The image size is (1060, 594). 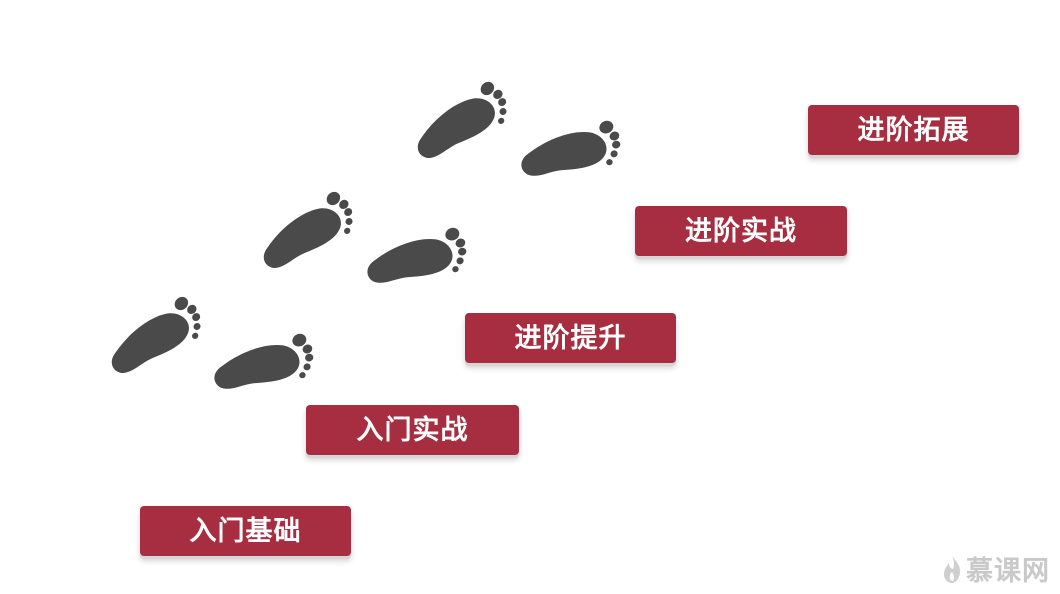 I want to click on step-advanced-extension: 进阶拓展, so click(x=913, y=130).